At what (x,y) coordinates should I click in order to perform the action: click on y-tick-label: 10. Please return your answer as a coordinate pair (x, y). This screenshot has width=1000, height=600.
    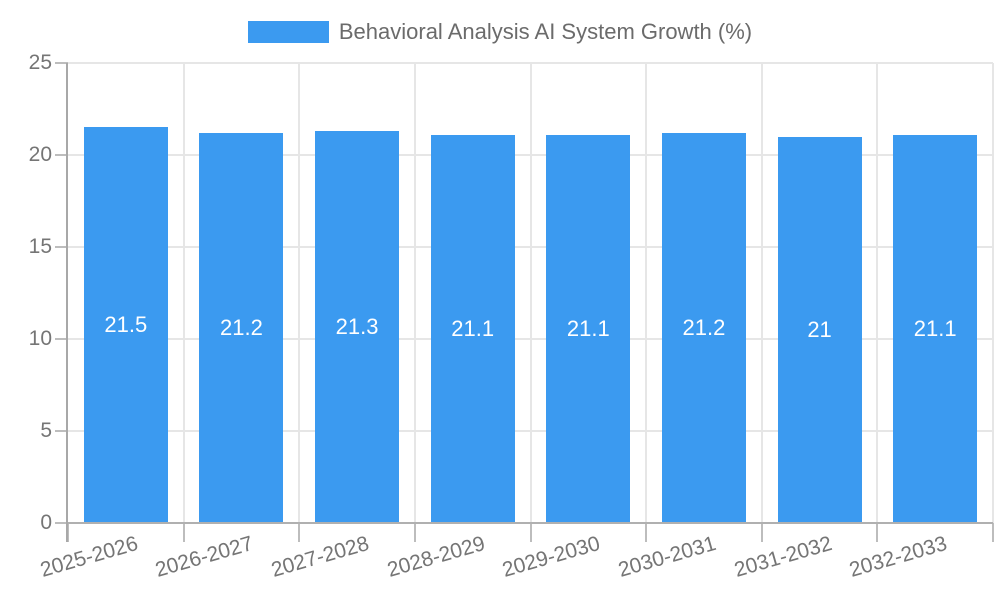
    Looking at the image, I should click on (40, 338).